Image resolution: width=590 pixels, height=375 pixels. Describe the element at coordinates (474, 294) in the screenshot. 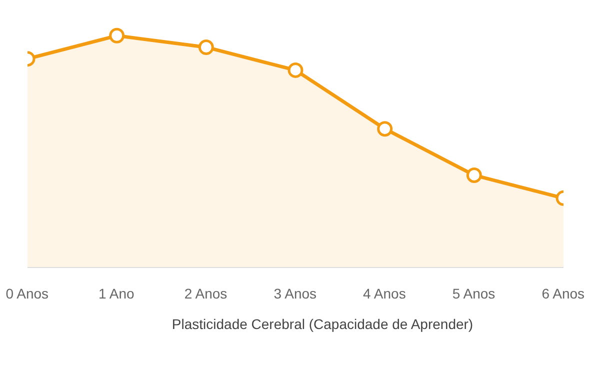

I see `x-tick-label: 5 Anos` at that location.